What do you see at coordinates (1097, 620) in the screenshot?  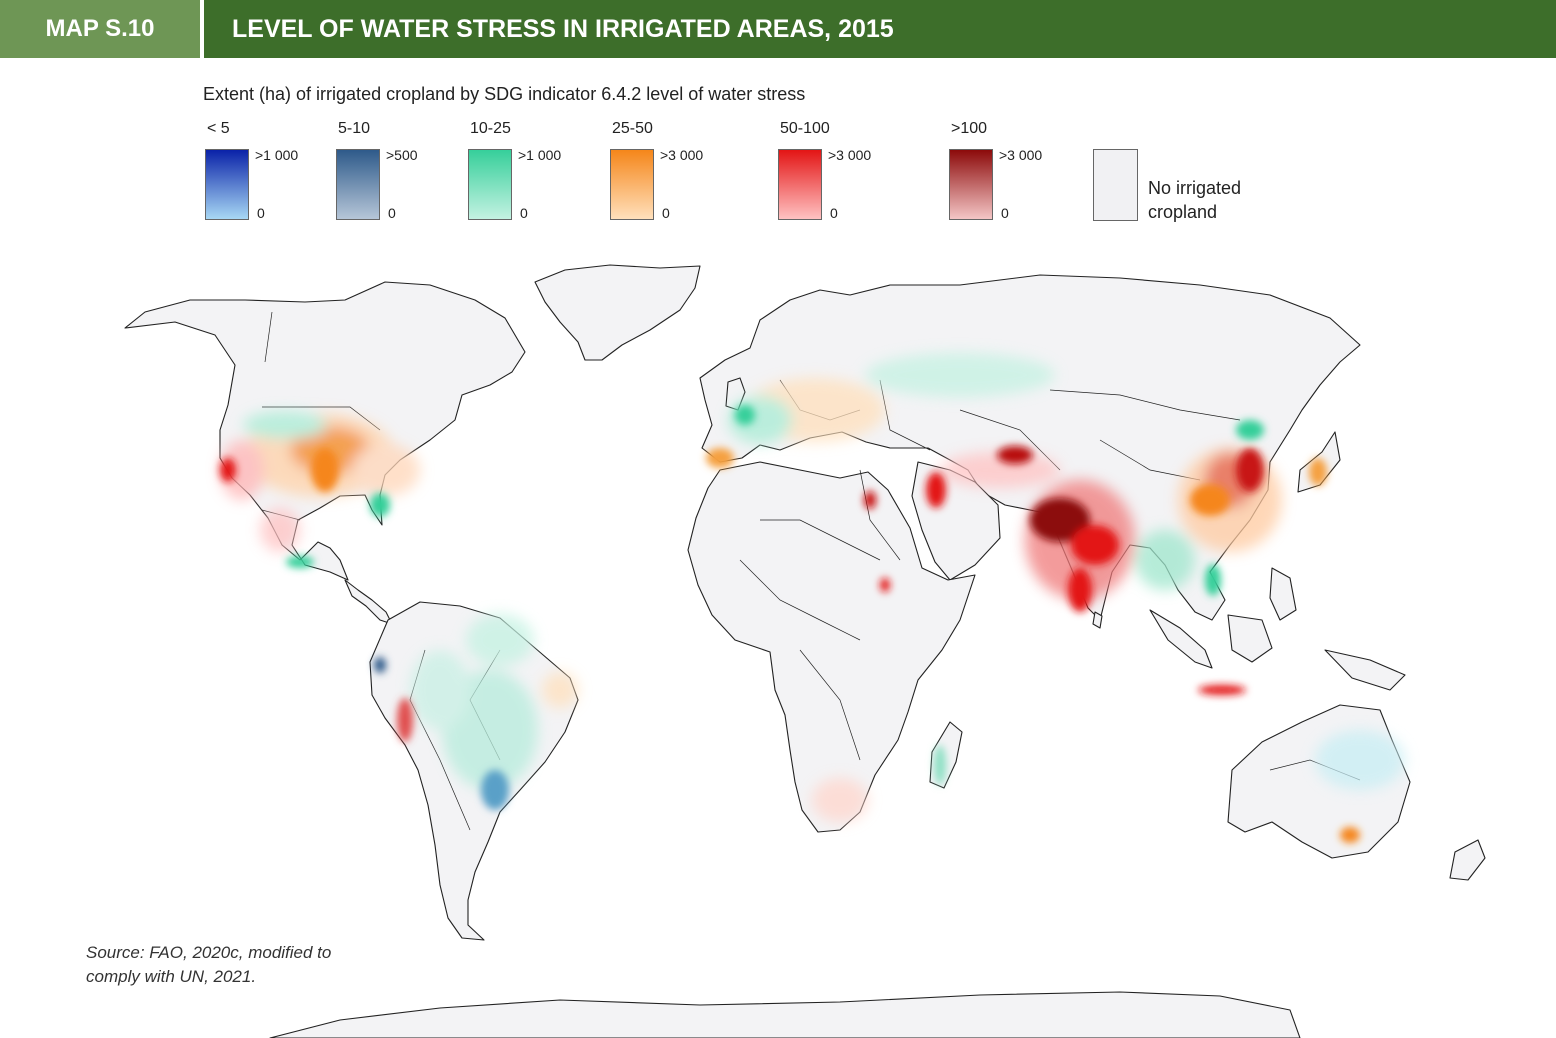 I see `sri-lanka` at bounding box center [1097, 620].